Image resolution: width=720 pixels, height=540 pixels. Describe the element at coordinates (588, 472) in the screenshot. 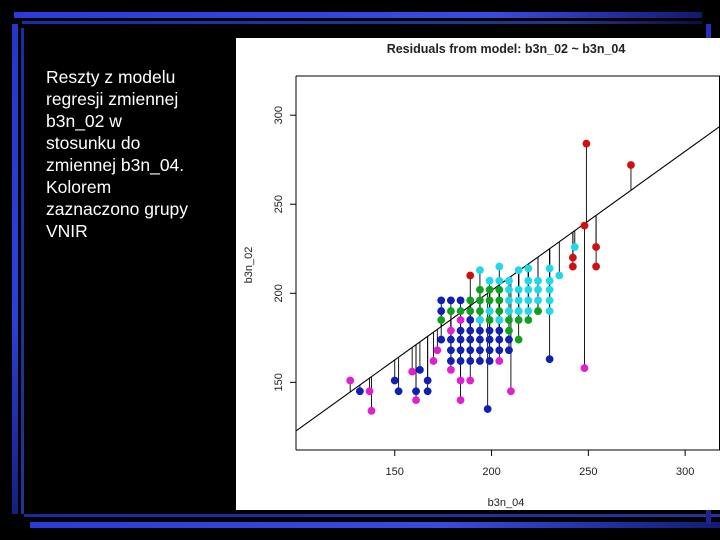

I see `x-tick-label: 250` at that location.